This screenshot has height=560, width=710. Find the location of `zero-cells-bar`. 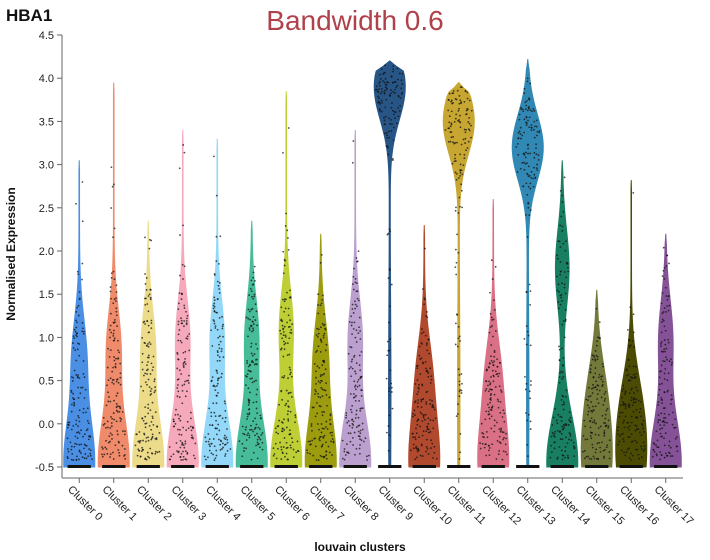

zero-cells-bar is located at coordinates (321, 466).